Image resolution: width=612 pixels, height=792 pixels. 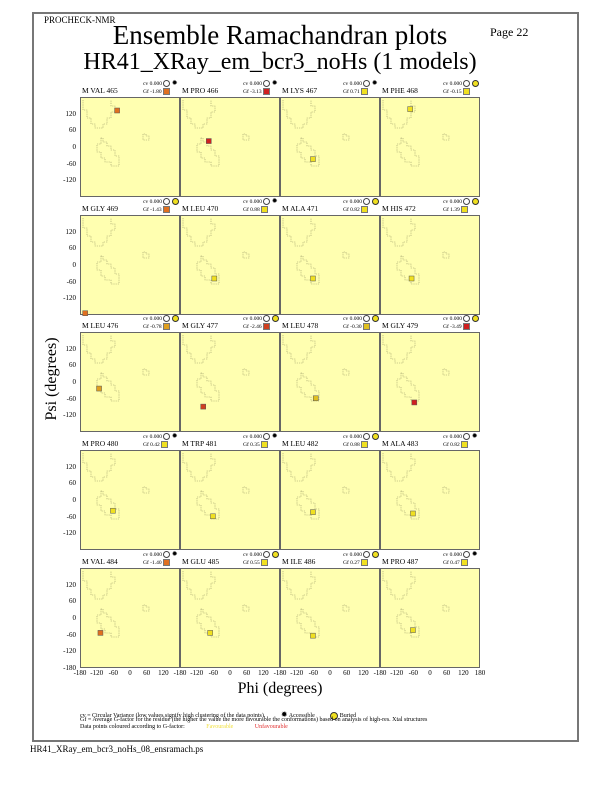 What do you see at coordinates (152, 562) in the screenshot?
I see `gf-value: Gf -1.40` at bounding box center [152, 562].